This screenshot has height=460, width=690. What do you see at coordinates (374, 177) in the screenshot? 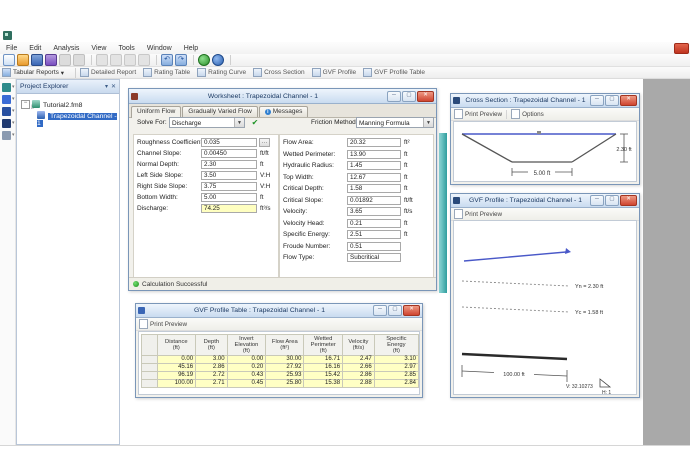
I see `top-width-field: 12.67` at bounding box center [374, 177].